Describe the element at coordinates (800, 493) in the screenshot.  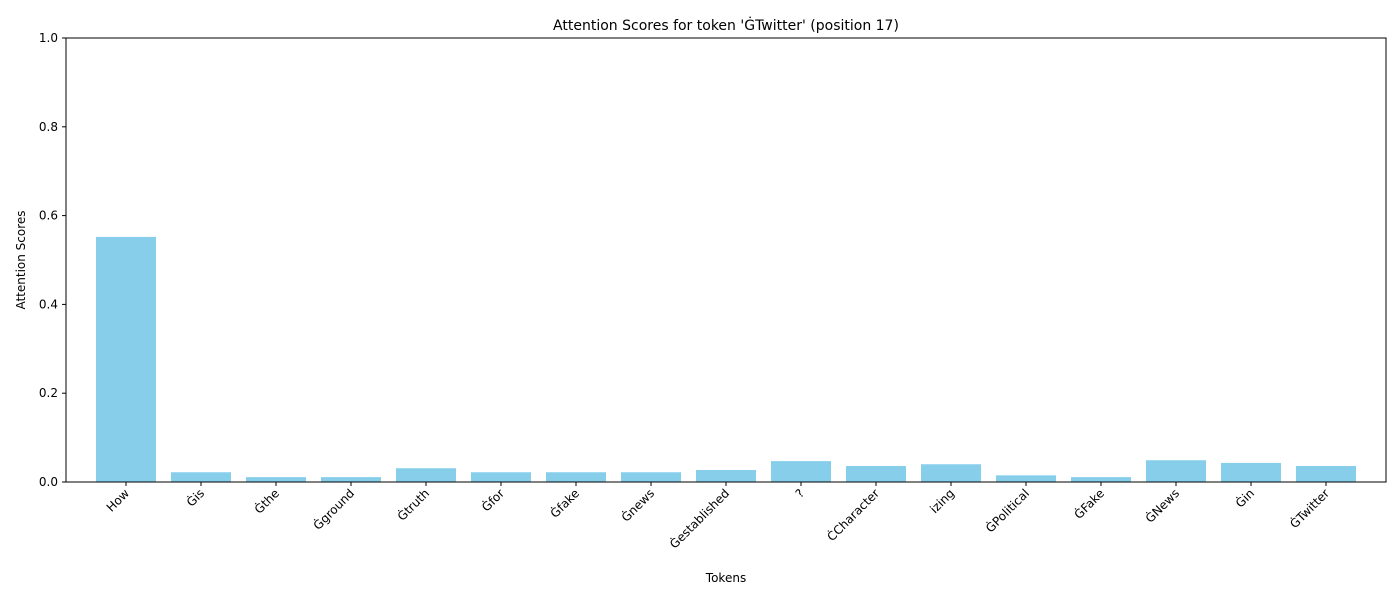
I see `x-tick-label: ?` at that location.